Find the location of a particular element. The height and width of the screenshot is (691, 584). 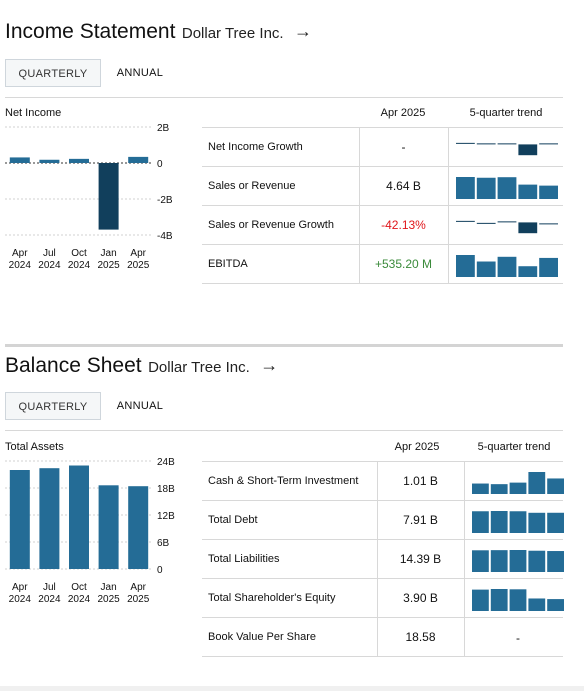

y-tick-label: 2B is located at coordinates (163, 128).